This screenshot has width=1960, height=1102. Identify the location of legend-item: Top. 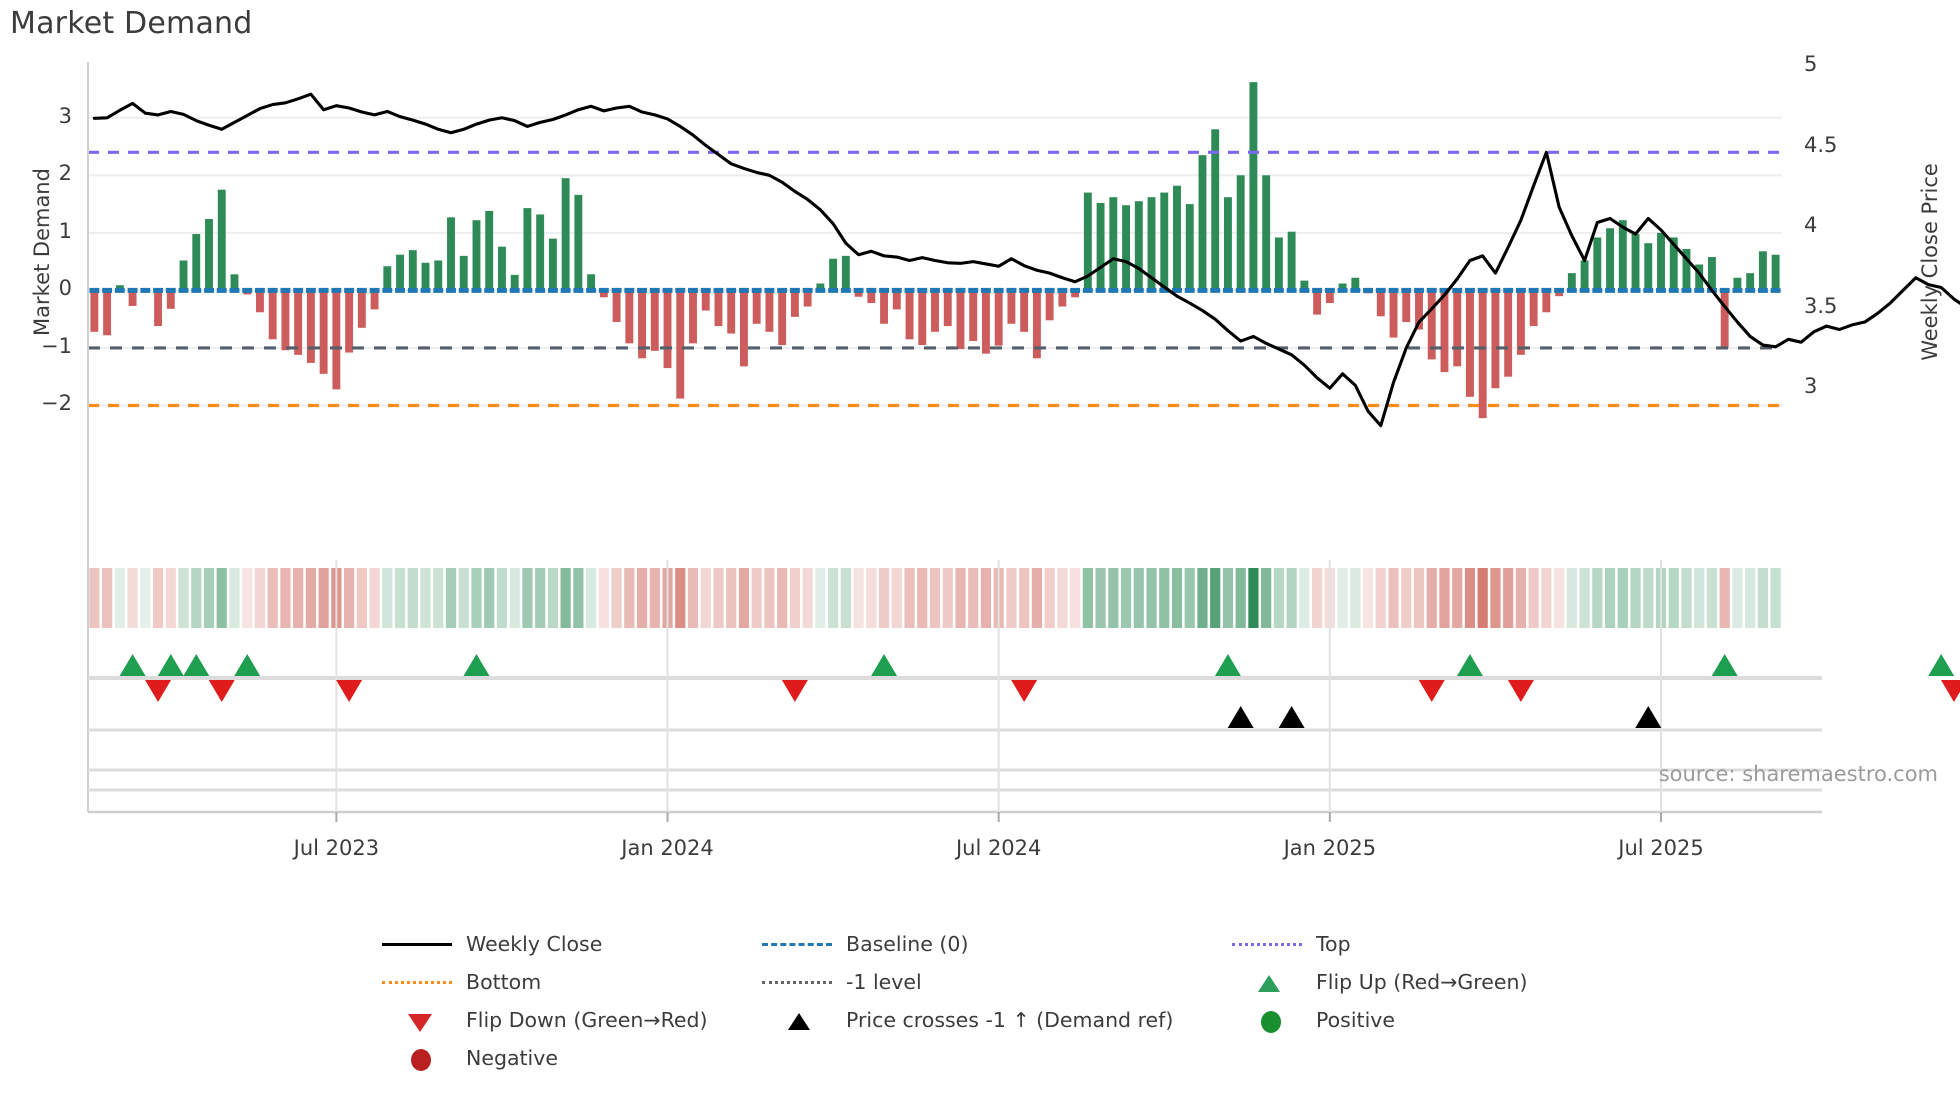
(1430, 944).